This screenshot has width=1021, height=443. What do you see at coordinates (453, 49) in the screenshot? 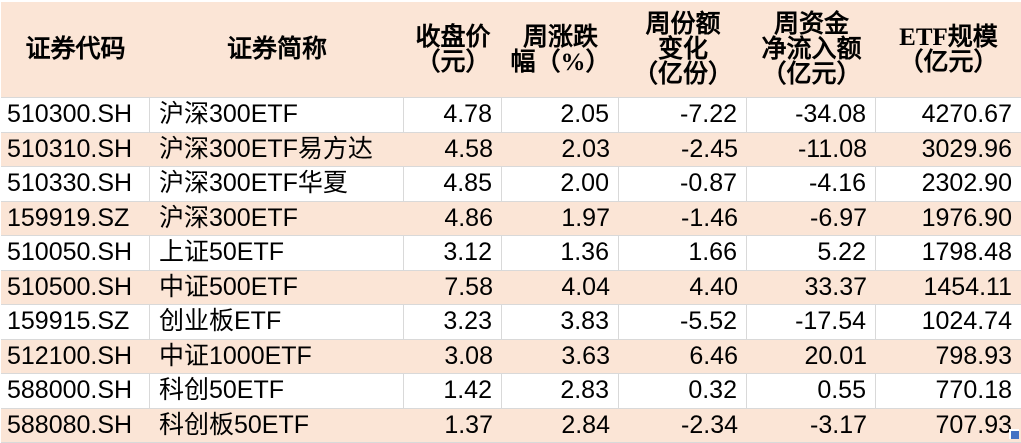
I see `header-cell-close-price: 收盘价 （元）` at bounding box center [453, 49].